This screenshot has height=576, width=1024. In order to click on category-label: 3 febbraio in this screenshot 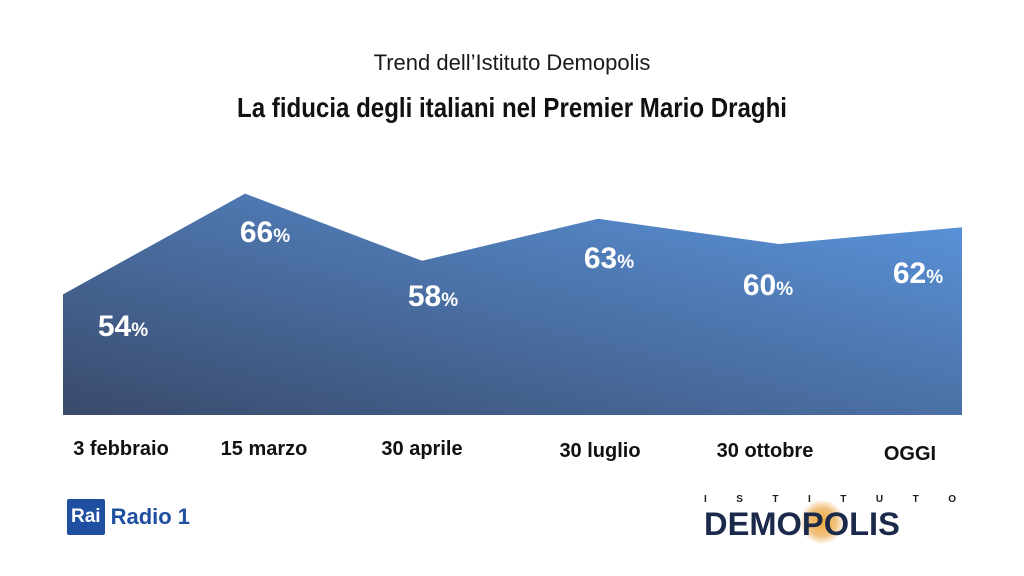, I will do `click(121, 449)`.